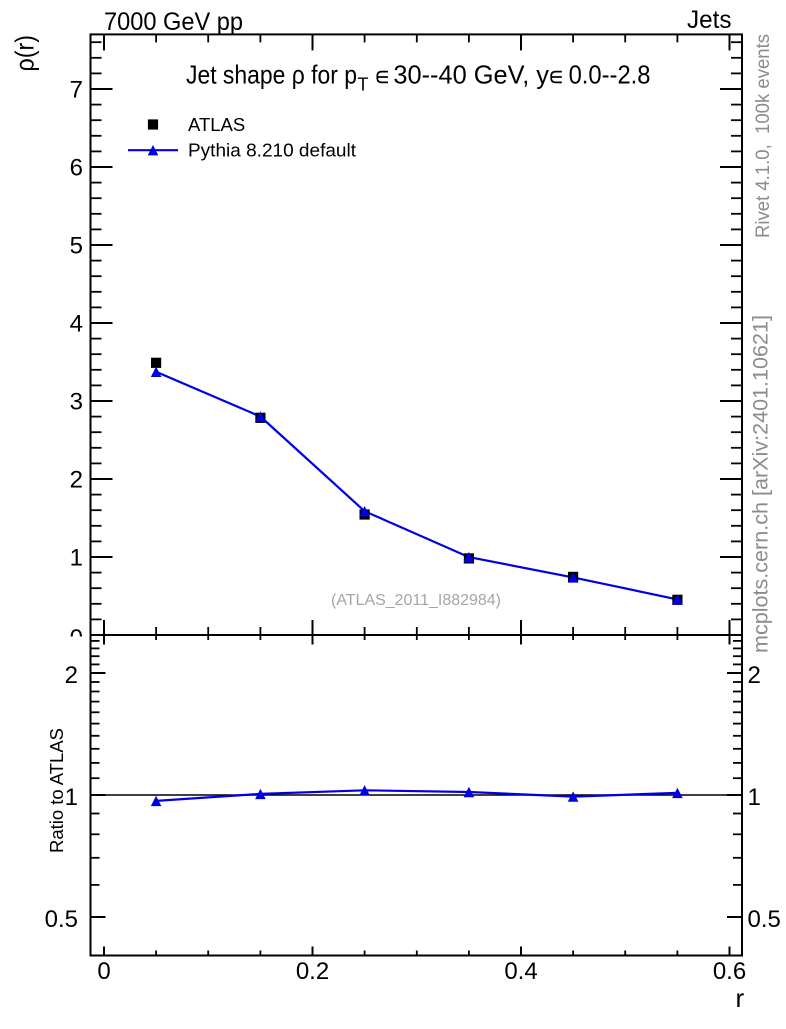 This screenshot has width=786, height=1029. What do you see at coordinates (76, 90) in the screenshot?
I see `svg-text: 7` at bounding box center [76, 90].